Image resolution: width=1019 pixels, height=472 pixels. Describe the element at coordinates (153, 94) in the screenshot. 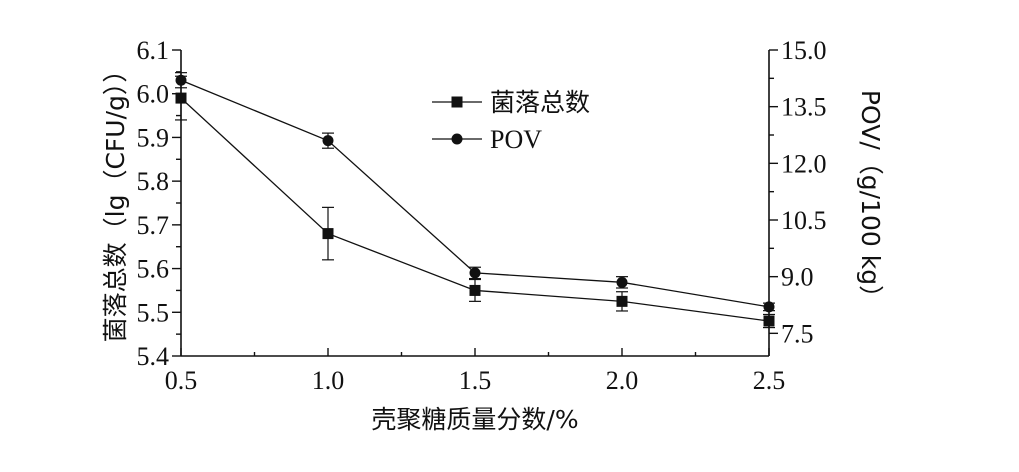

I see `left-y-tick-label: 6.0` at that location.